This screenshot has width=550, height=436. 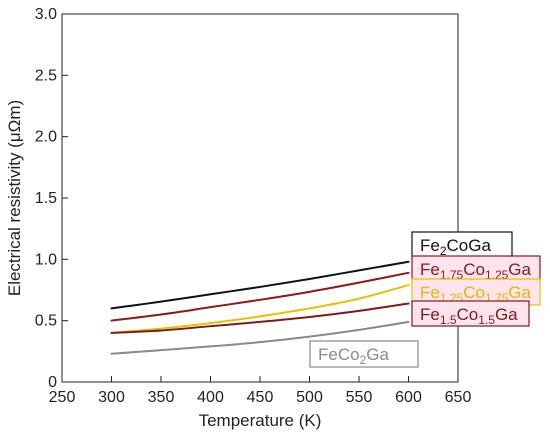 I want to click on x-axis: 250 300 350 400 450 500 550 600 650, so click(x=260, y=391).